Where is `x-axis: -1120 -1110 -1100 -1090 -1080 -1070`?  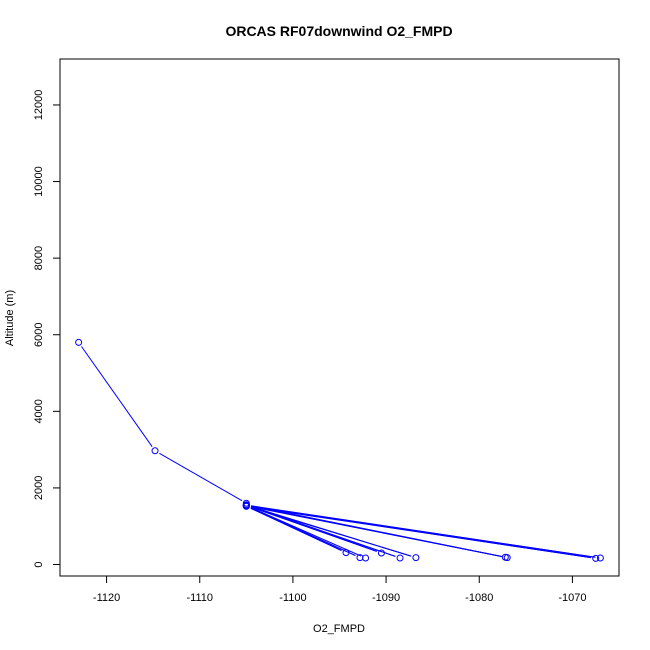
x-axis: -1120 -1110 -1100 -1090 -1080 -1070 is located at coordinates (339, 589).